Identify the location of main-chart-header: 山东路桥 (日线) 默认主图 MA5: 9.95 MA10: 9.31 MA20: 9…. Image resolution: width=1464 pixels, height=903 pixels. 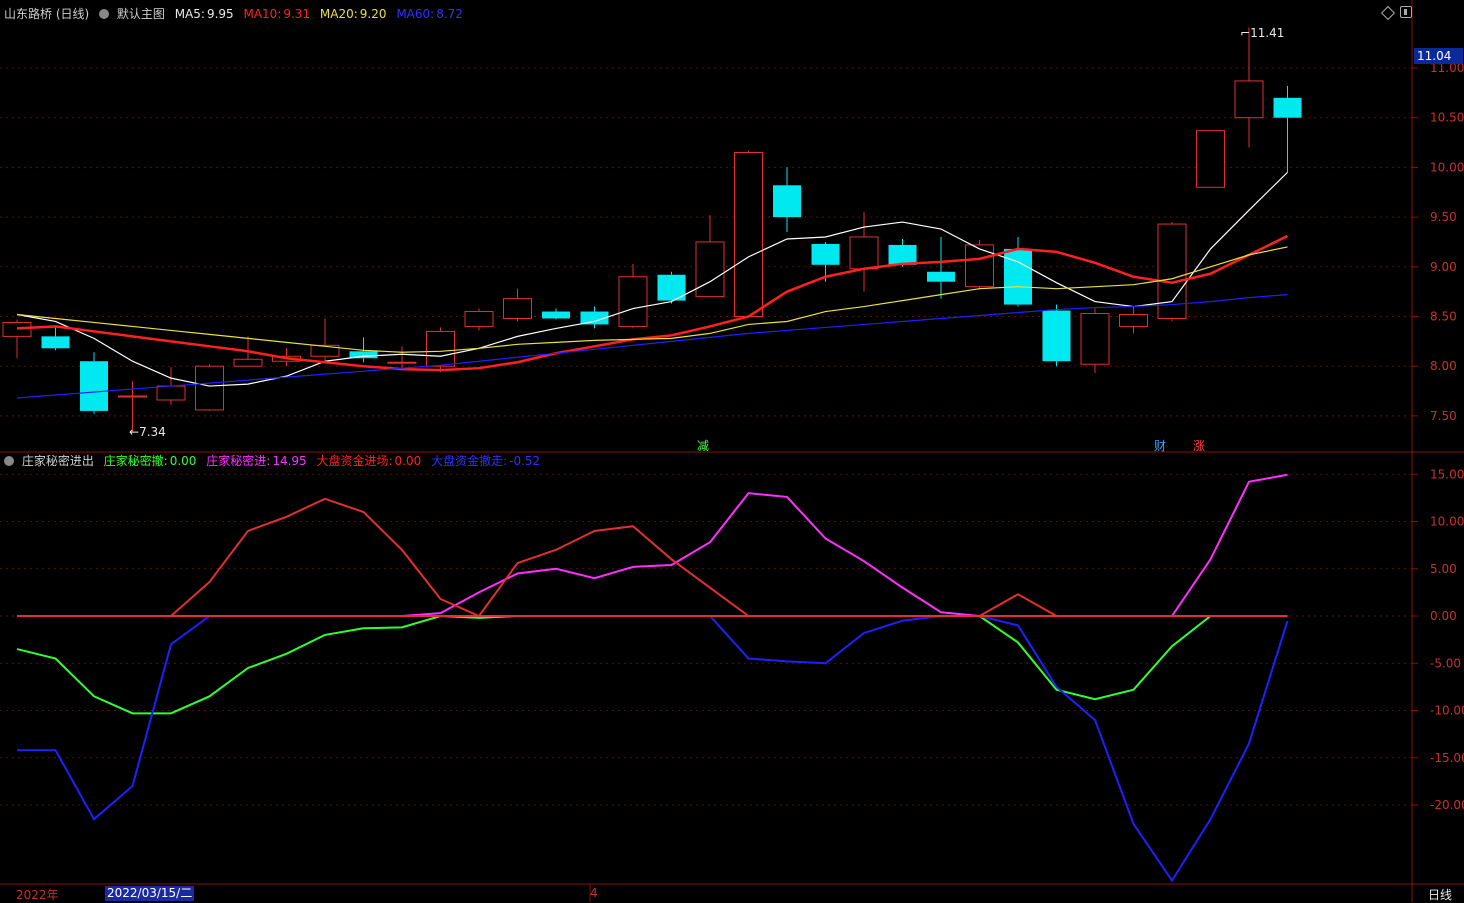
(236, 14).